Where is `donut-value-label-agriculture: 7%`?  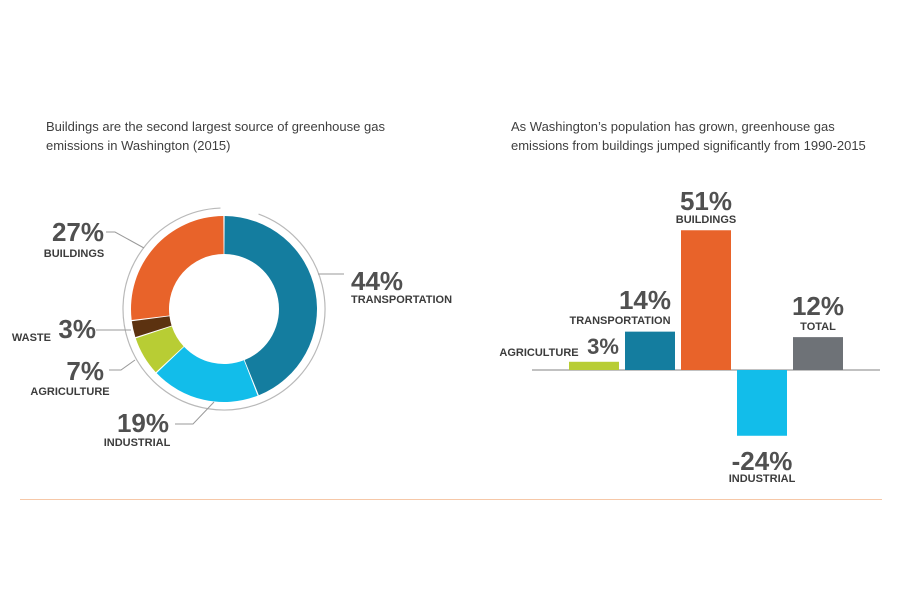
donut-value-label-agriculture: 7% is located at coordinates (85, 371).